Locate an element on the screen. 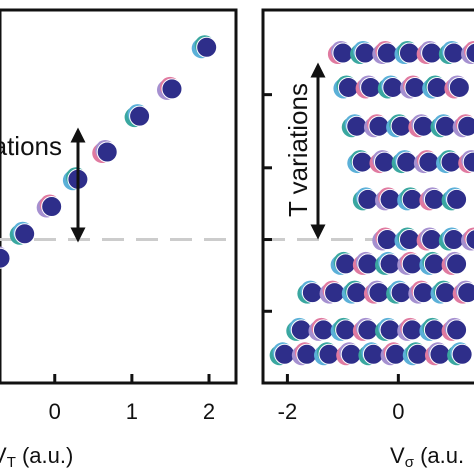  x-tick-label: -2 is located at coordinates (288, 411).